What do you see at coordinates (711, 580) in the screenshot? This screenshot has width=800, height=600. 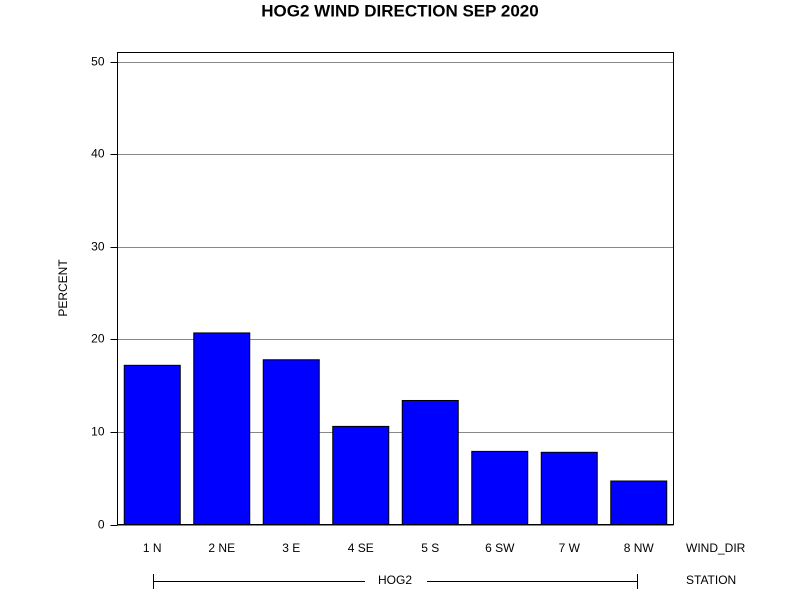 I see `group-axis-label: STATION` at bounding box center [711, 580].